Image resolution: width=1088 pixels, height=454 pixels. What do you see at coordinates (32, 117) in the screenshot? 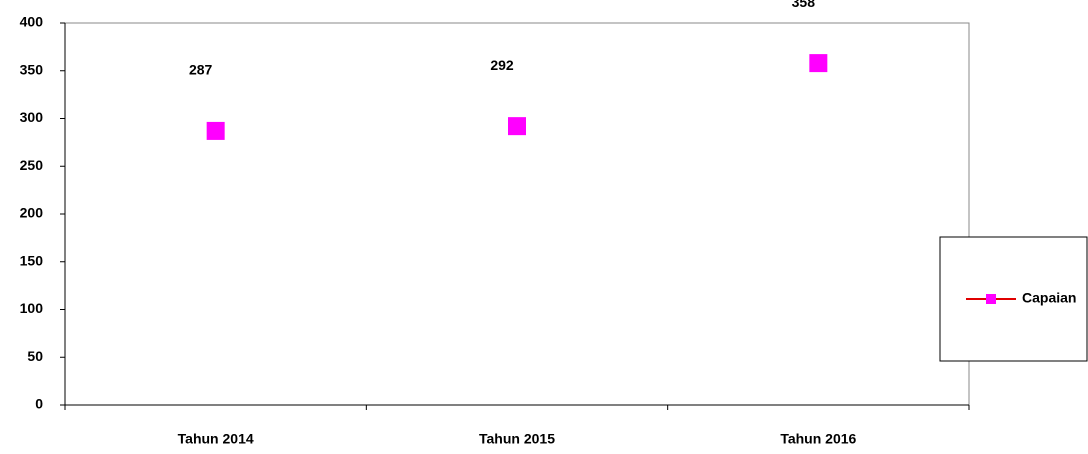
I see `y-tick-label: 300` at bounding box center [32, 117].